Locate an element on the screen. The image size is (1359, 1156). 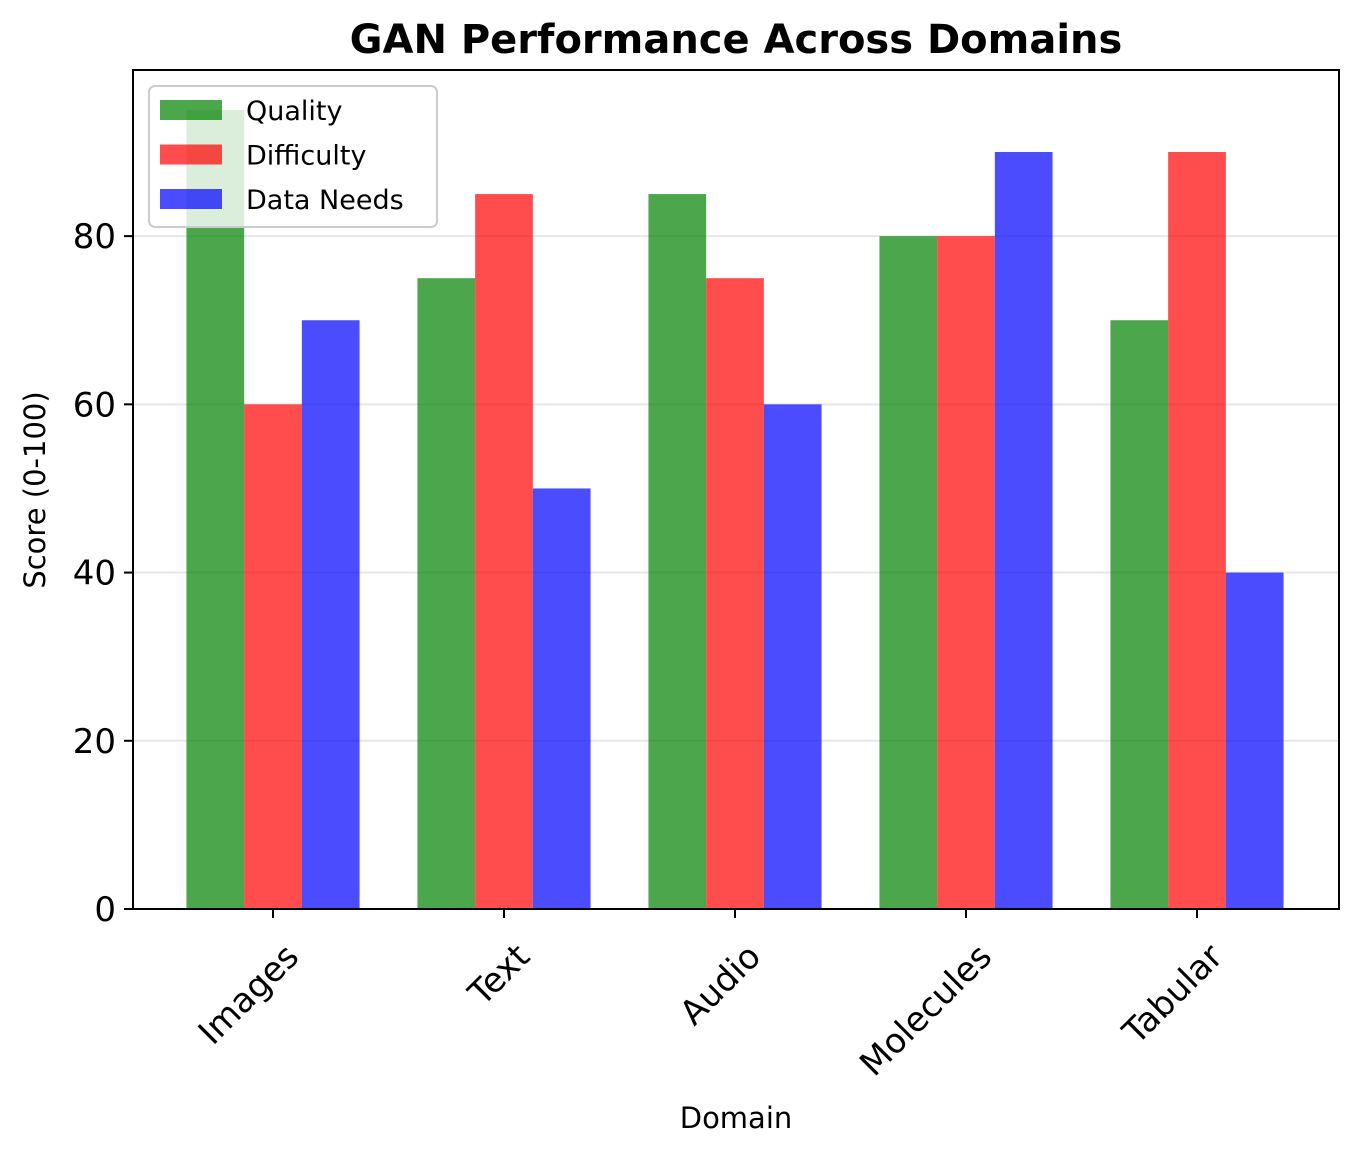
y-tick-label: 60 is located at coordinates (94, 405).